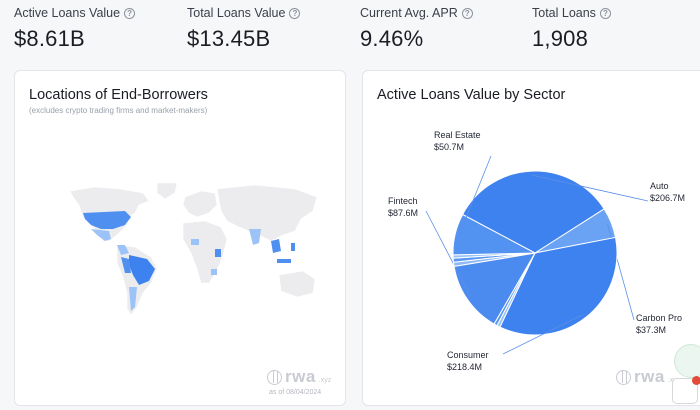 The image size is (700, 410). What do you see at coordinates (133, 299) in the screenshot?
I see `argentina-region` at bounding box center [133, 299].